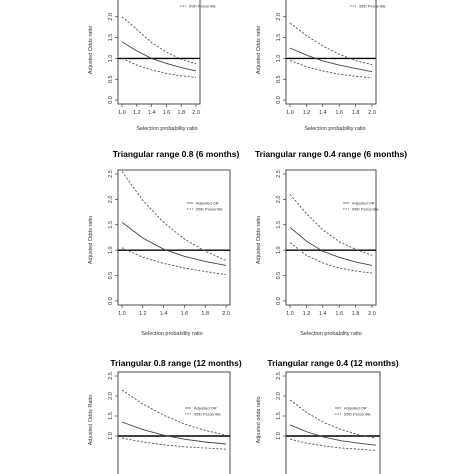  Describe the element at coordinates (331, 154) in the screenshot. I see `panel-title: Triangular range 0.4 range (6 months)` at that location.